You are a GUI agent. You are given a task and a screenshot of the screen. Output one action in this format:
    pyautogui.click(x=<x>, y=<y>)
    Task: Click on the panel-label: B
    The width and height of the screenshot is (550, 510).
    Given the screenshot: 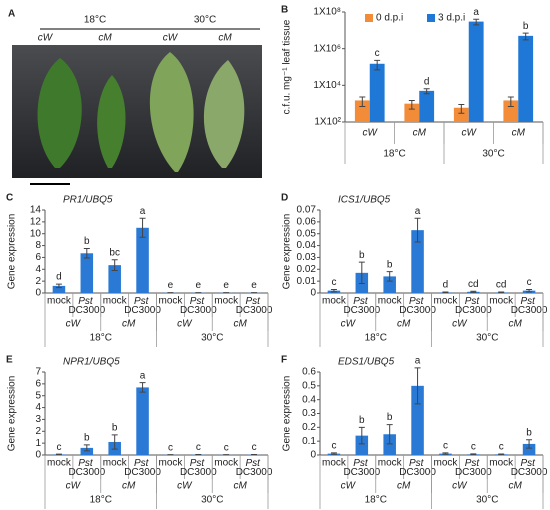 What is the action you would take?
    pyautogui.click(x=284, y=10)
    